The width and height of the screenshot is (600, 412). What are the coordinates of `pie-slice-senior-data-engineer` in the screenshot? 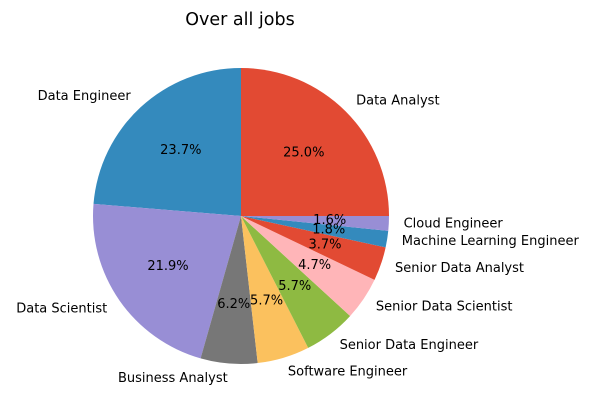 It's located at (296, 282).